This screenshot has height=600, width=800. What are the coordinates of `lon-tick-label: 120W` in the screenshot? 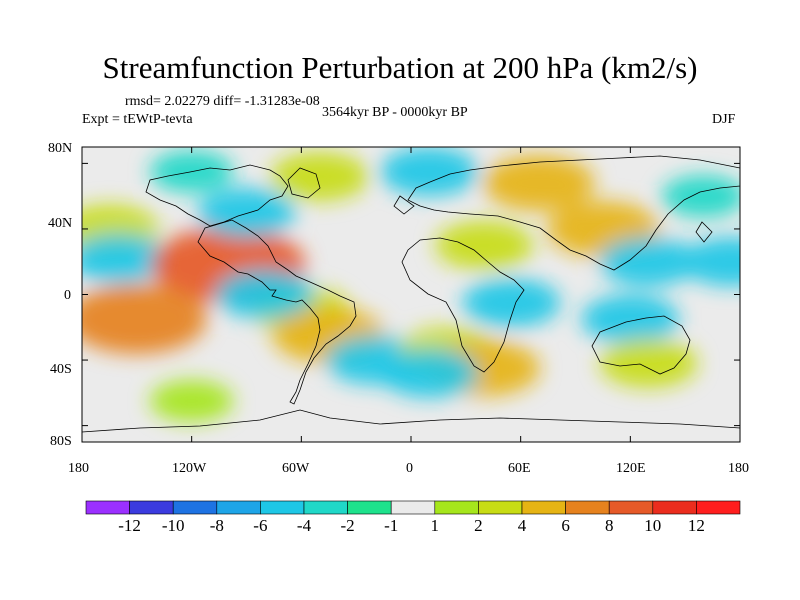 It's located at (189, 468).